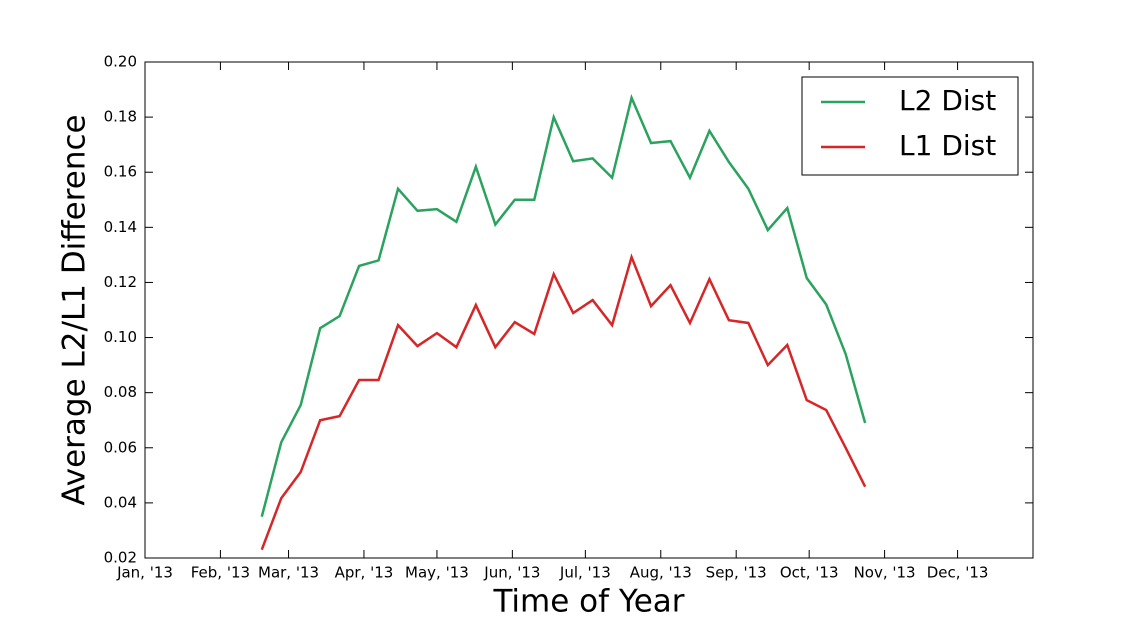 Image resolution: width=1148 pixels, height=620 pixels. Describe the element at coordinates (120, 282) in the screenshot. I see `y-tick-label: 0.12` at that location.